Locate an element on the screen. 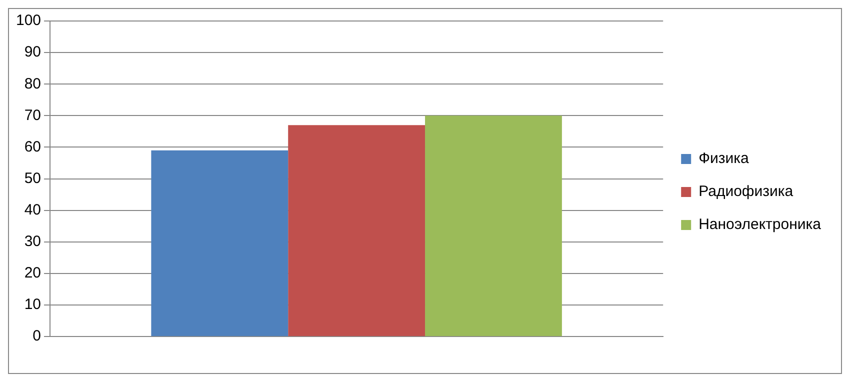 This screenshot has width=850, height=382. y-tick-label: 80 is located at coordinates (33, 83).